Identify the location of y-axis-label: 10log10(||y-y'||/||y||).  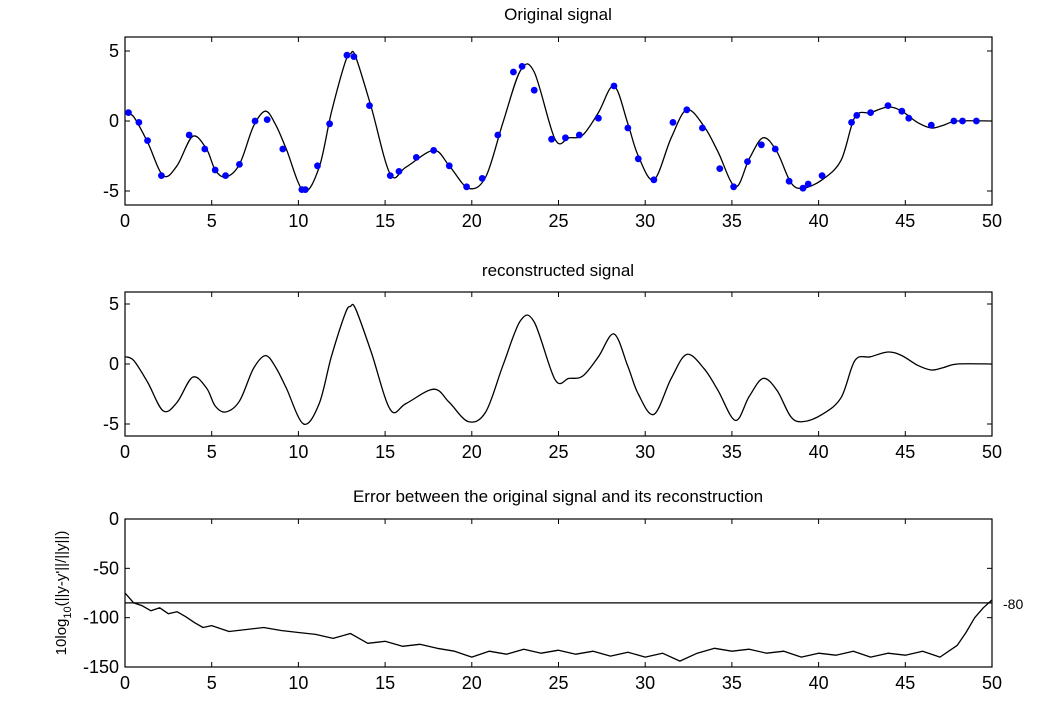
(63, 593).